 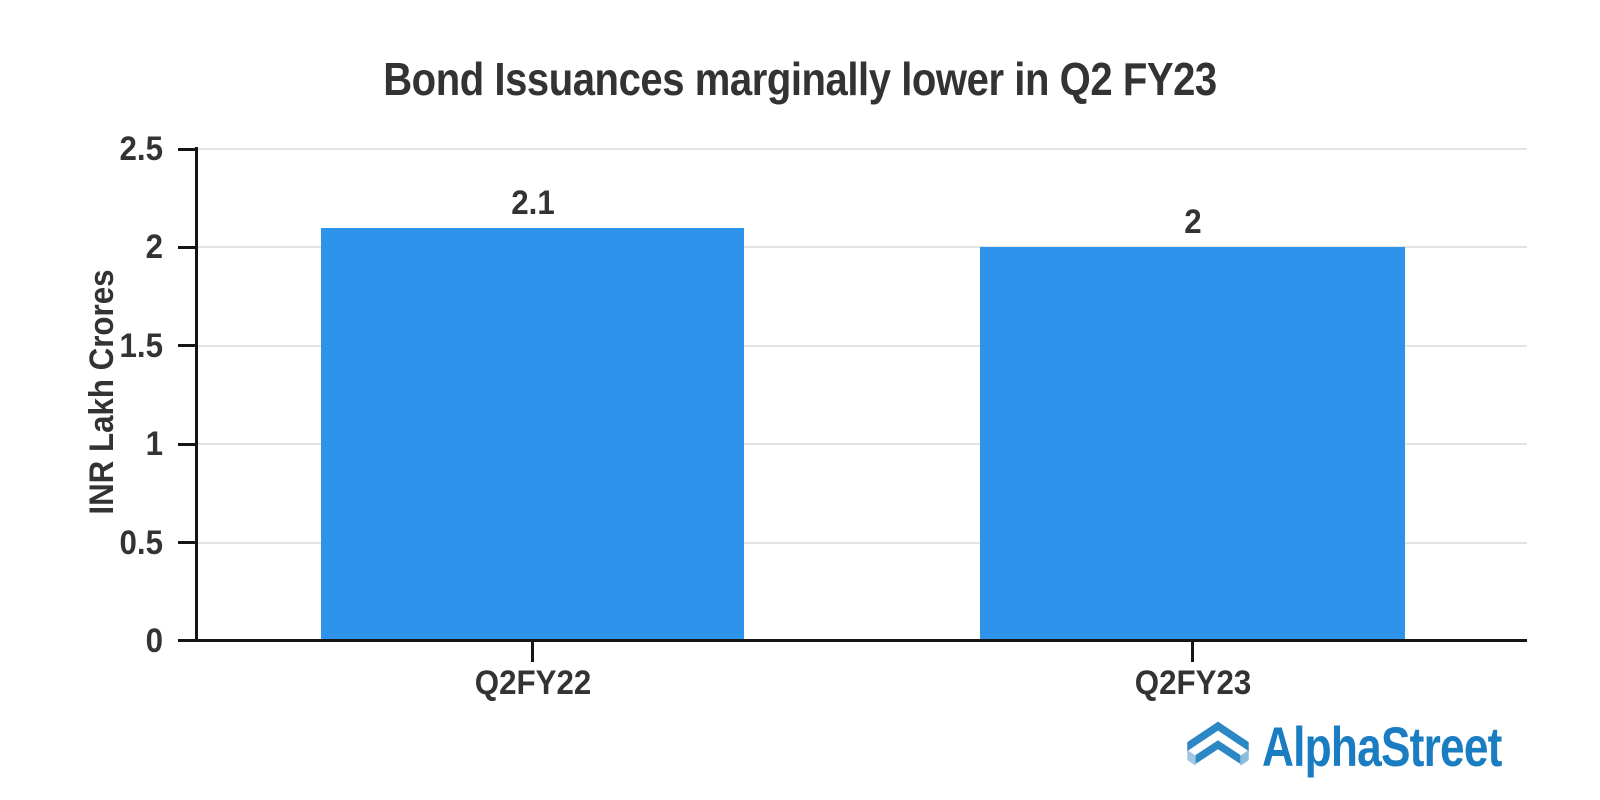 What do you see at coordinates (852, 640) in the screenshot?
I see `x-axis-line` at bounding box center [852, 640].